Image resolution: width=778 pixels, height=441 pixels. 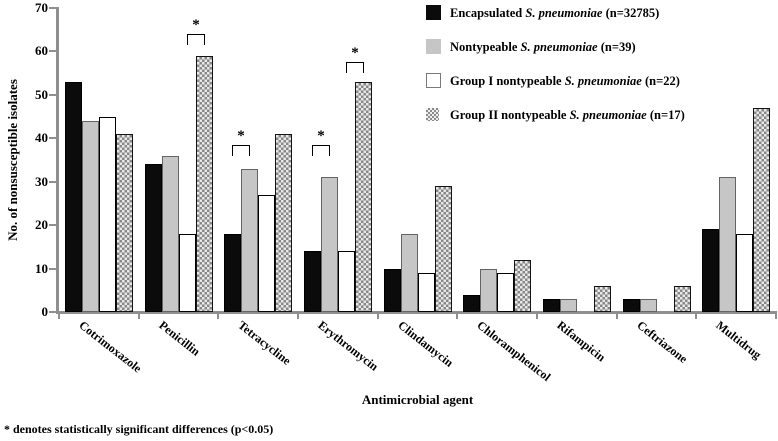 I want to click on legend-label-encapsulated: Encapsulated S. pneumoniae (n=32785), so click(x=554, y=13).